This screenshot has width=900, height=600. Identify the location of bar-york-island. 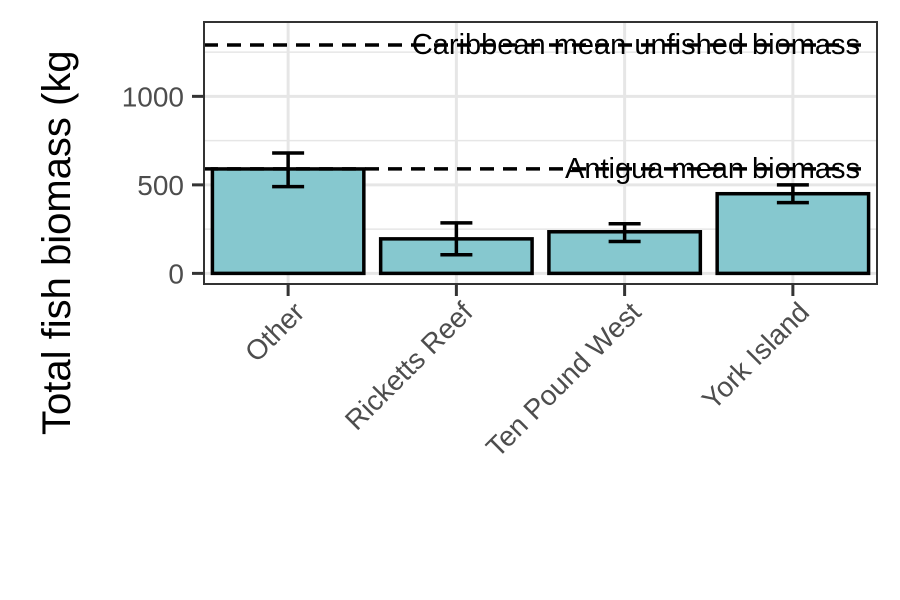
(793, 233).